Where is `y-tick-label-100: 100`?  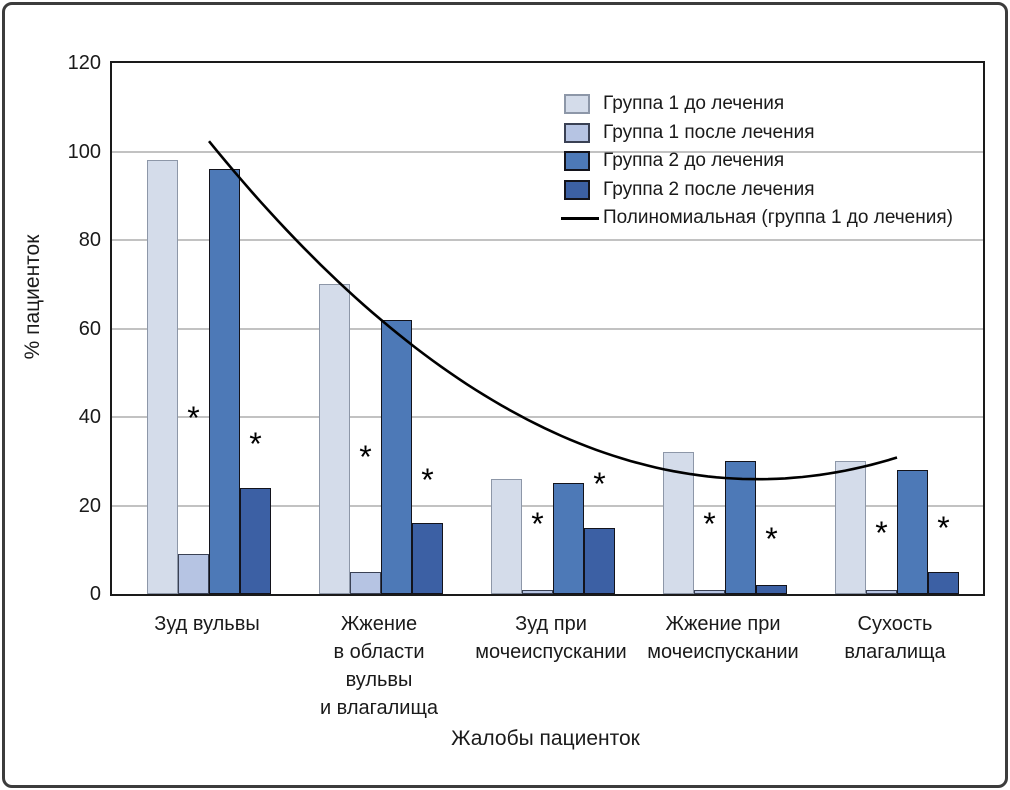 y-tick-label-100: 100 is located at coordinates (84, 151).